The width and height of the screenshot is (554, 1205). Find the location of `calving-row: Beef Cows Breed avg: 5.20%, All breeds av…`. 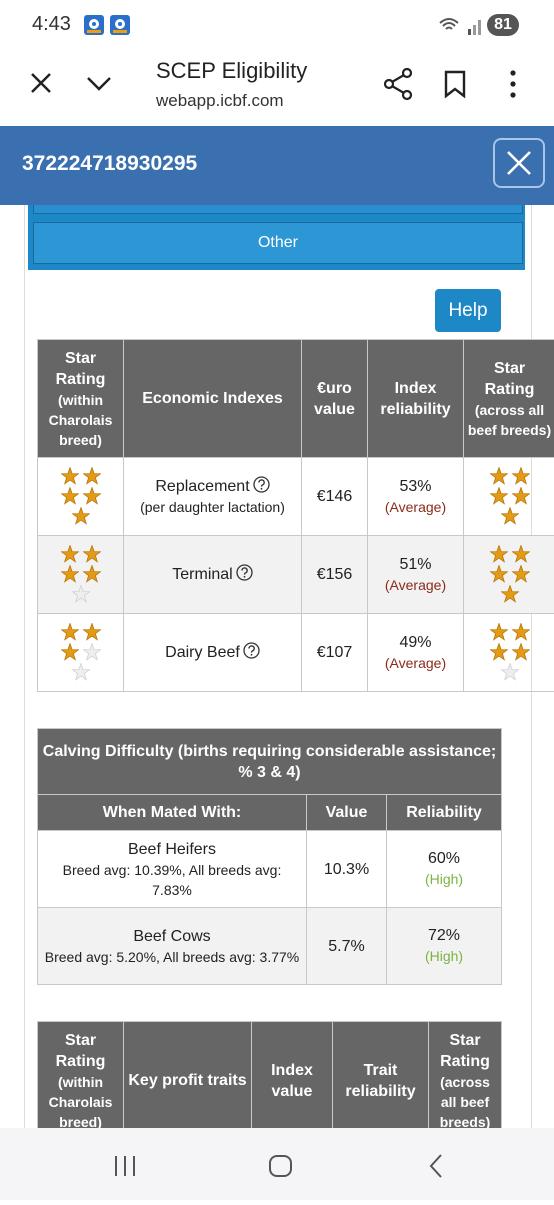

calving-row: Beef Cows Breed avg: 5.20%, All breeds av… is located at coordinates (270, 946).